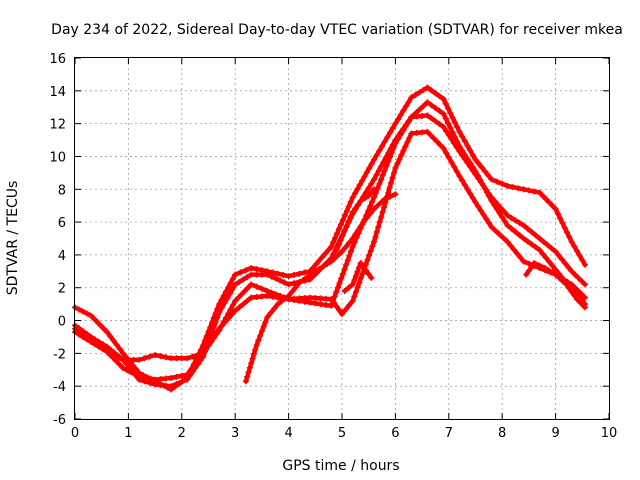  Describe the element at coordinates (340, 466) in the screenshot. I see `x-axis-label: GPS time / hours` at that location.